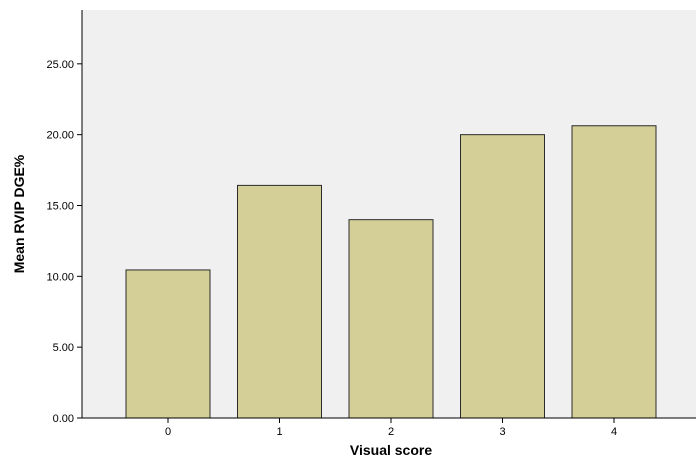 The height and width of the screenshot is (462, 696). Describe the element at coordinates (60, 65) in the screenshot. I see `y-tick-label: 25.00` at that location.